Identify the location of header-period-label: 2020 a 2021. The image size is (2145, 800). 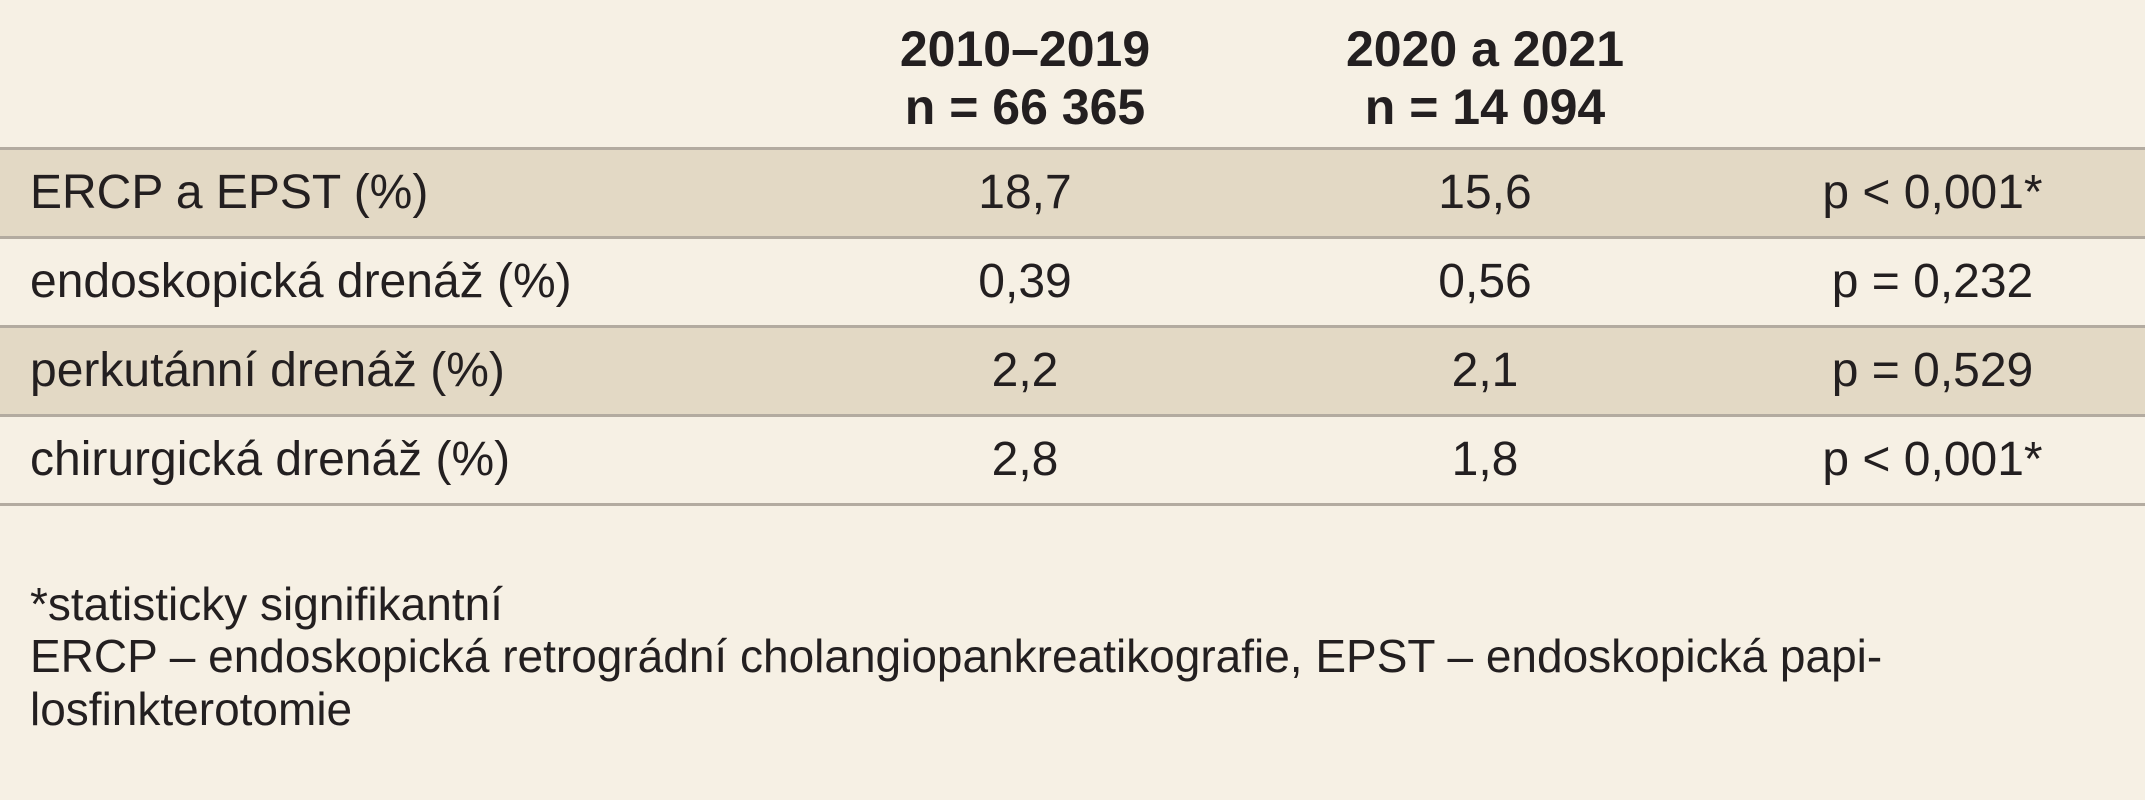
(1485, 49).